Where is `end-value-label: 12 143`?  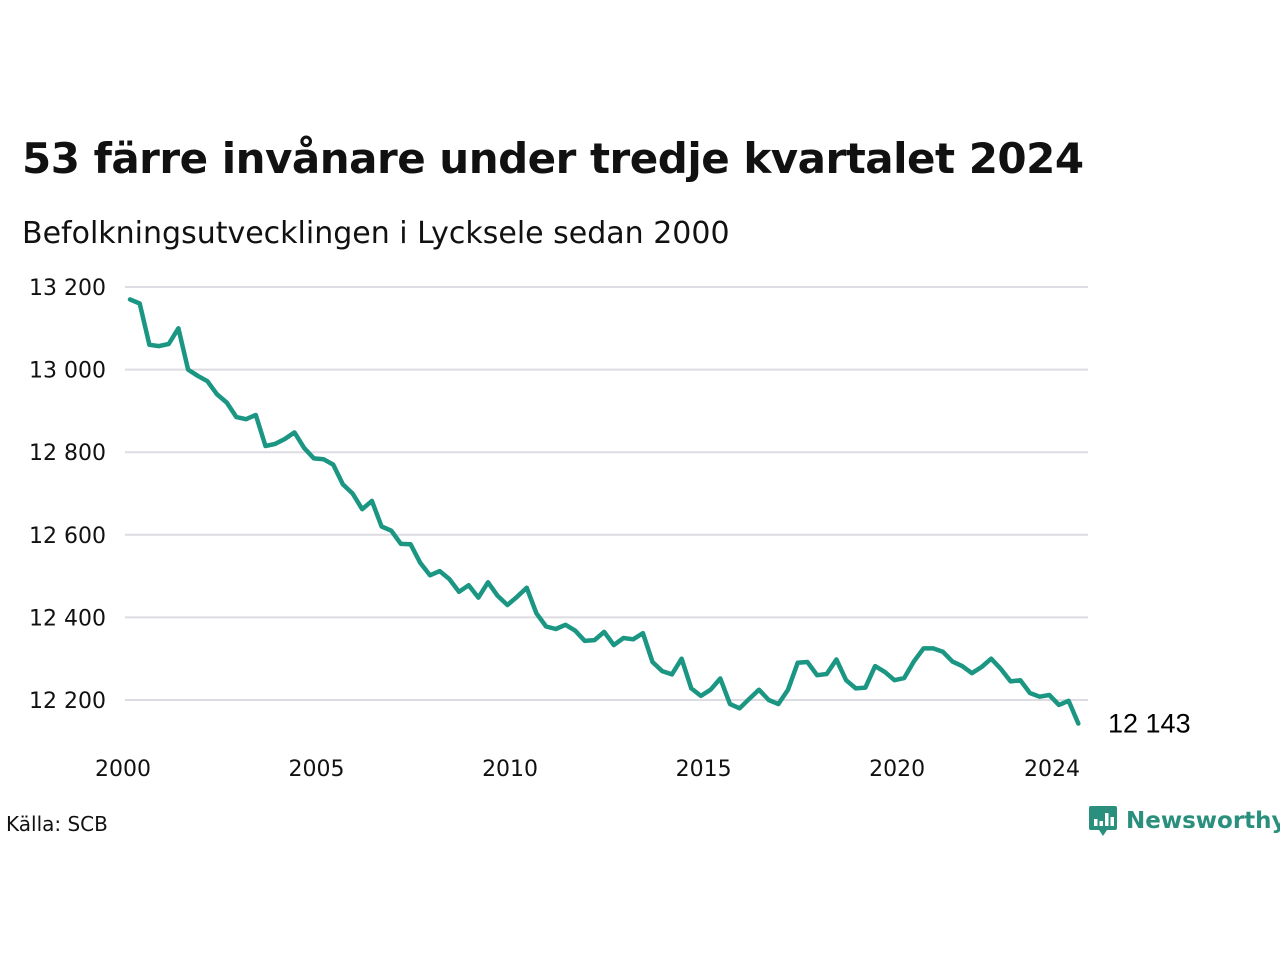
end-value-label: 12 143 is located at coordinates (1149, 724).